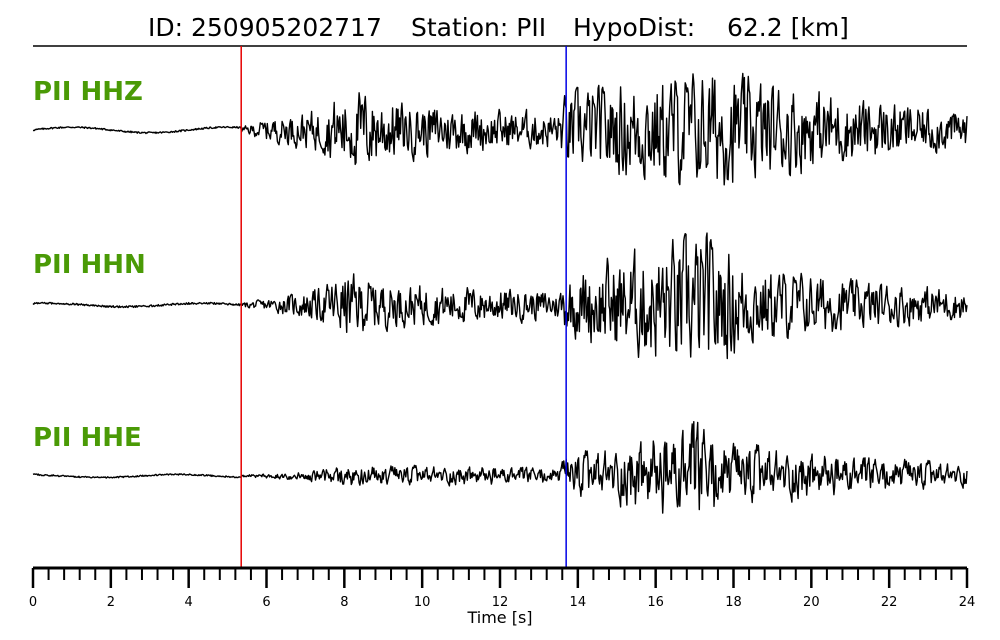 This screenshot has width=1000, height=640. What do you see at coordinates (499, 617) in the screenshot?
I see `x-axis-label: Time [s]` at bounding box center [499, 617].